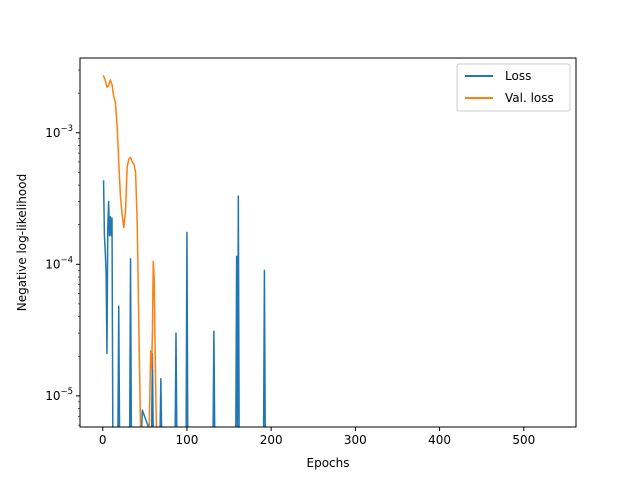  What do you see at coordinates (518, 76) in the screenshot?
I see `legend-label-loss: Loss` at bounding box center [518, 76].